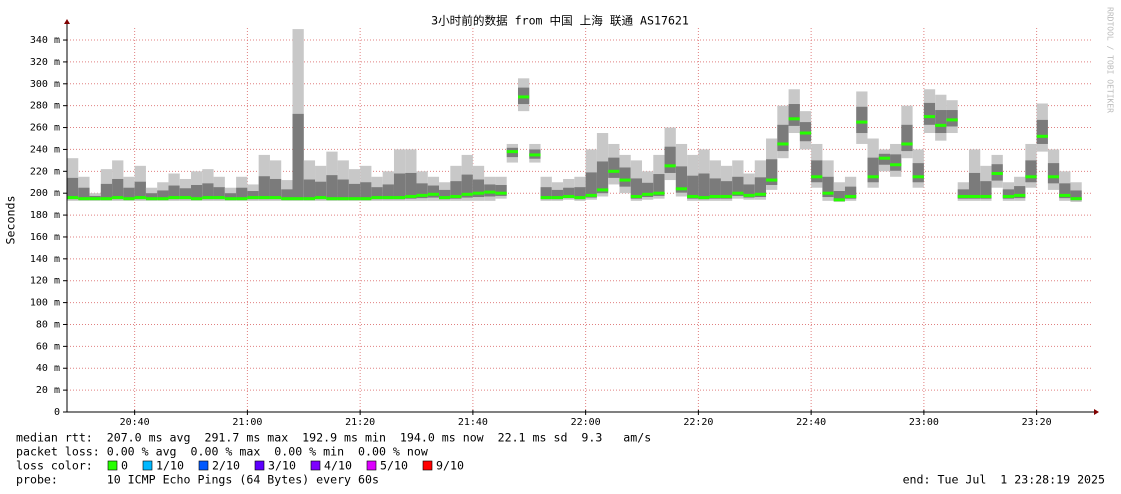 The image size is (1121, 494). What do you see at coordinates (124, 466) in the screenshot?
I see `loss-color-label: 0` at bounding box center [124, 466].